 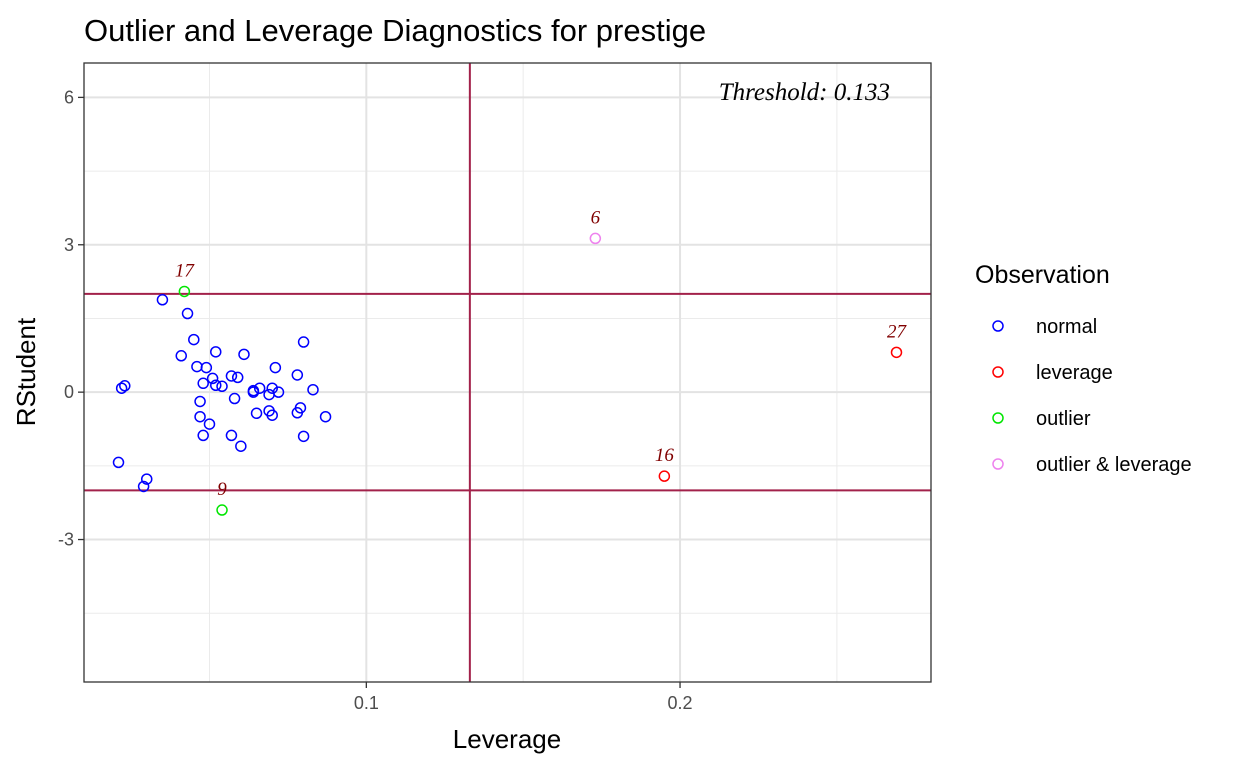 I want to click on threshold-annotation: Threshold: 0.133, so click(x=804, y=92).